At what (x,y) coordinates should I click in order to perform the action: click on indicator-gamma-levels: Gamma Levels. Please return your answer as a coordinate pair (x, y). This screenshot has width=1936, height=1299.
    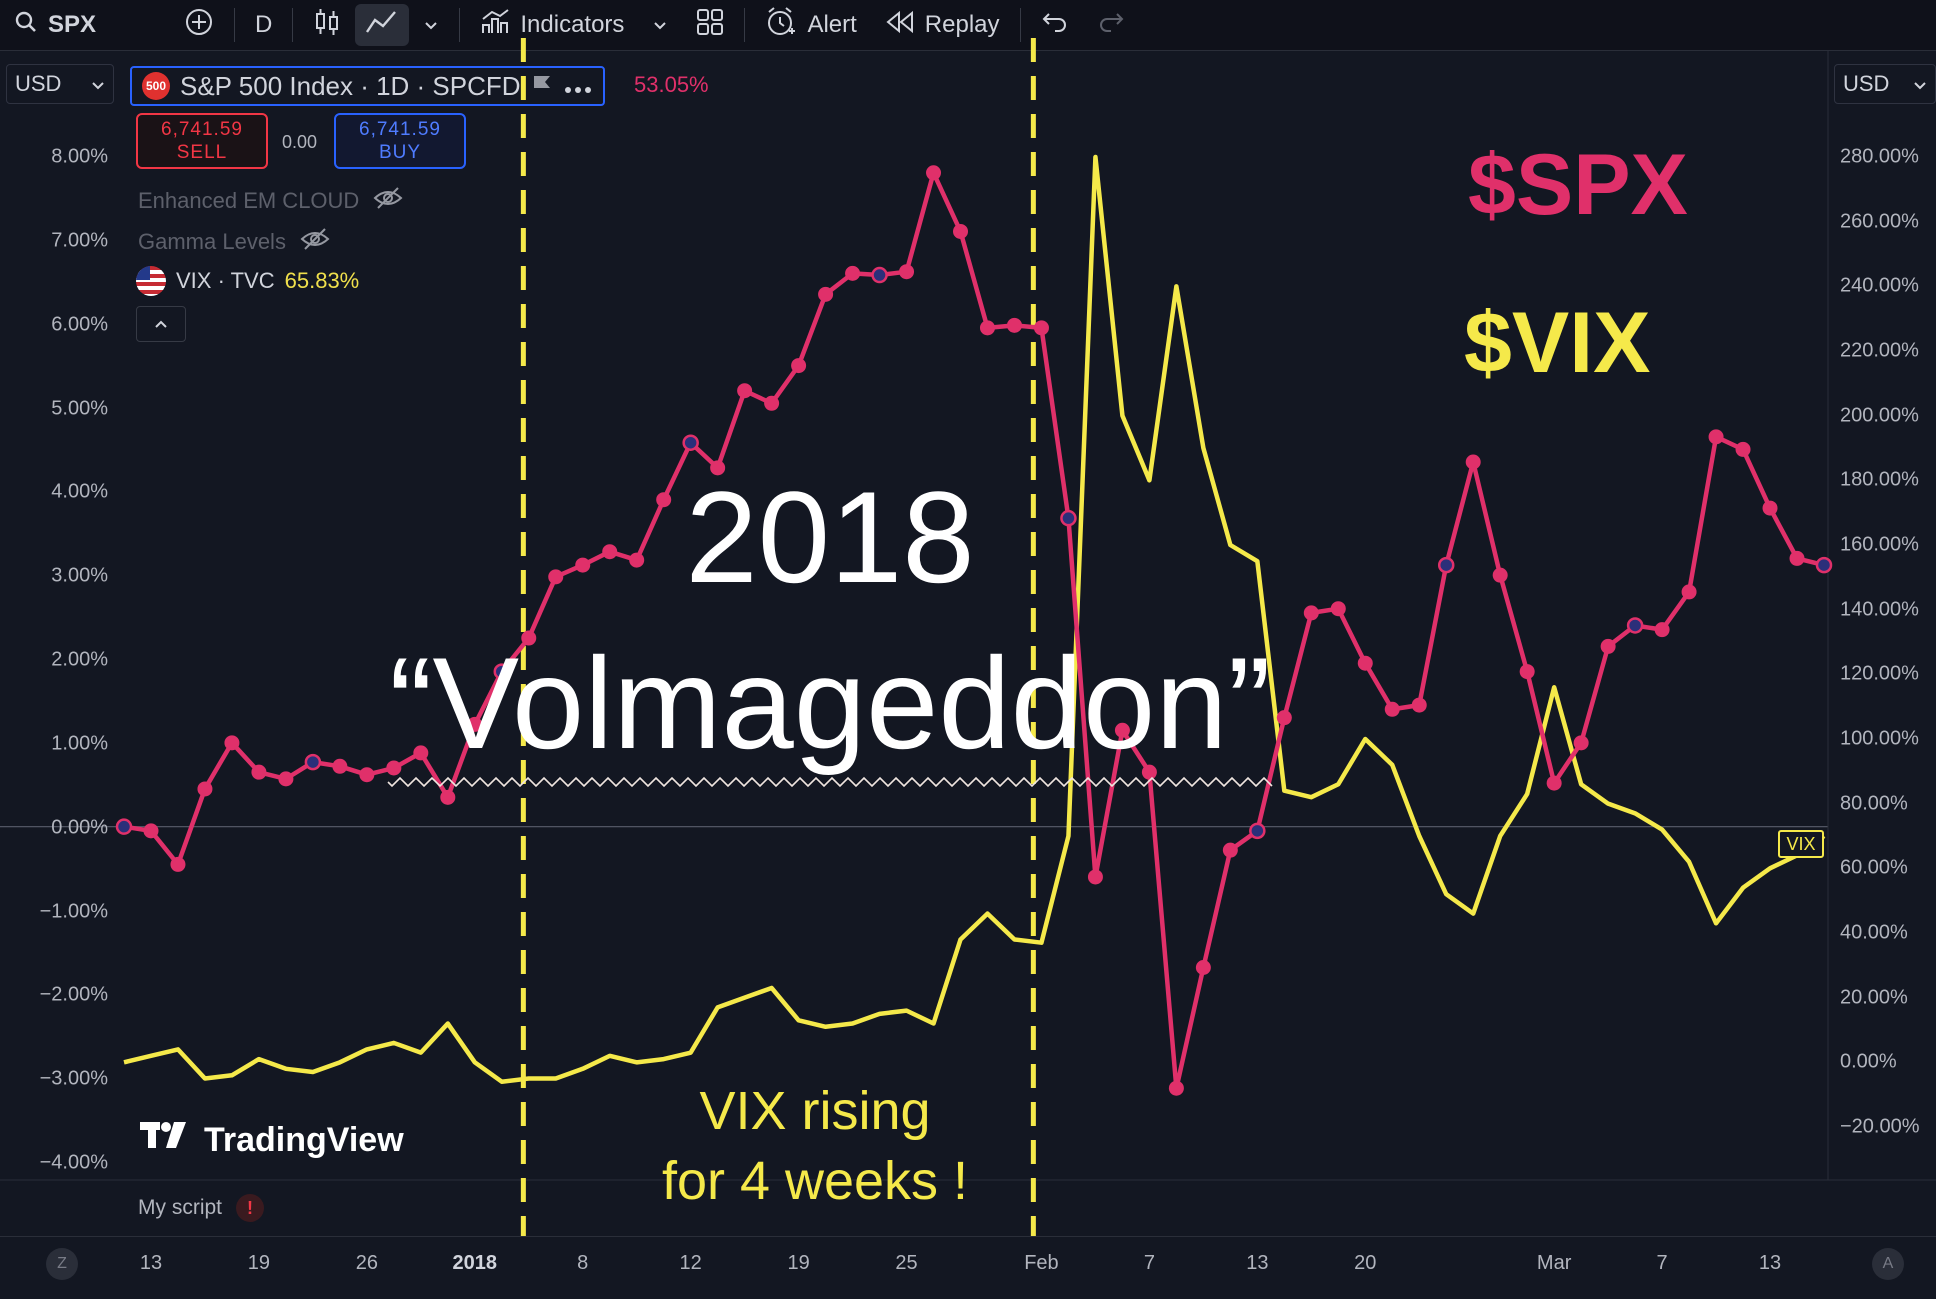
    Looking at the image, I should click on (234, 242).